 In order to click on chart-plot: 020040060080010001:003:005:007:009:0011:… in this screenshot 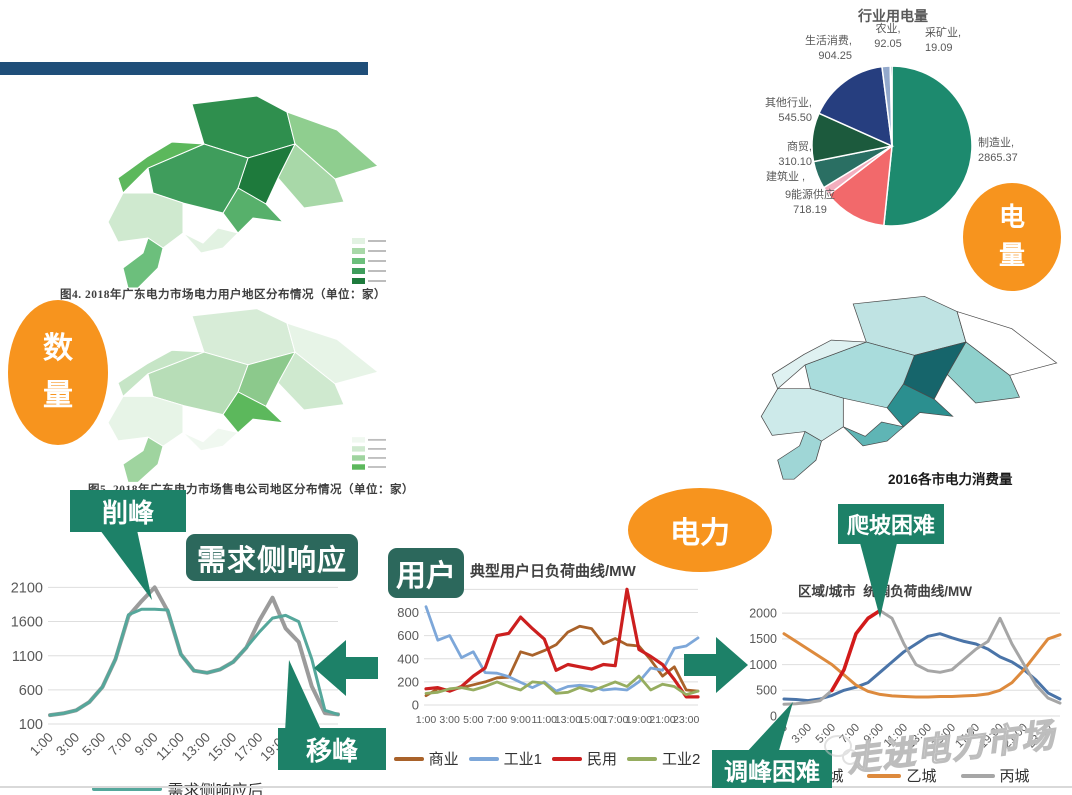, I will do `click(547, 659)`.